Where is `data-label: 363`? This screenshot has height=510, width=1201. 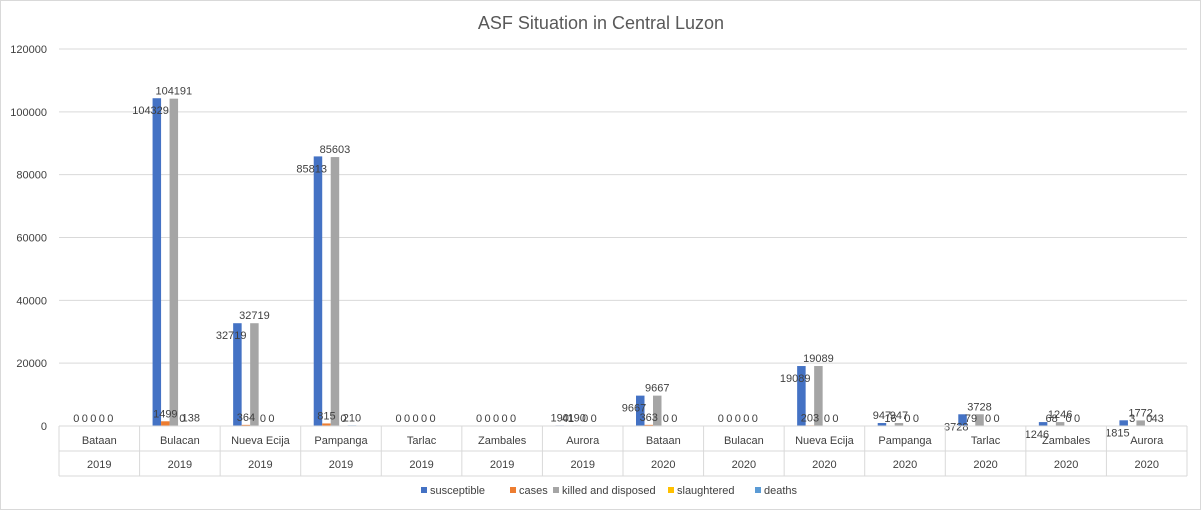
data-label: 363 is located at coordinates (649, 418).